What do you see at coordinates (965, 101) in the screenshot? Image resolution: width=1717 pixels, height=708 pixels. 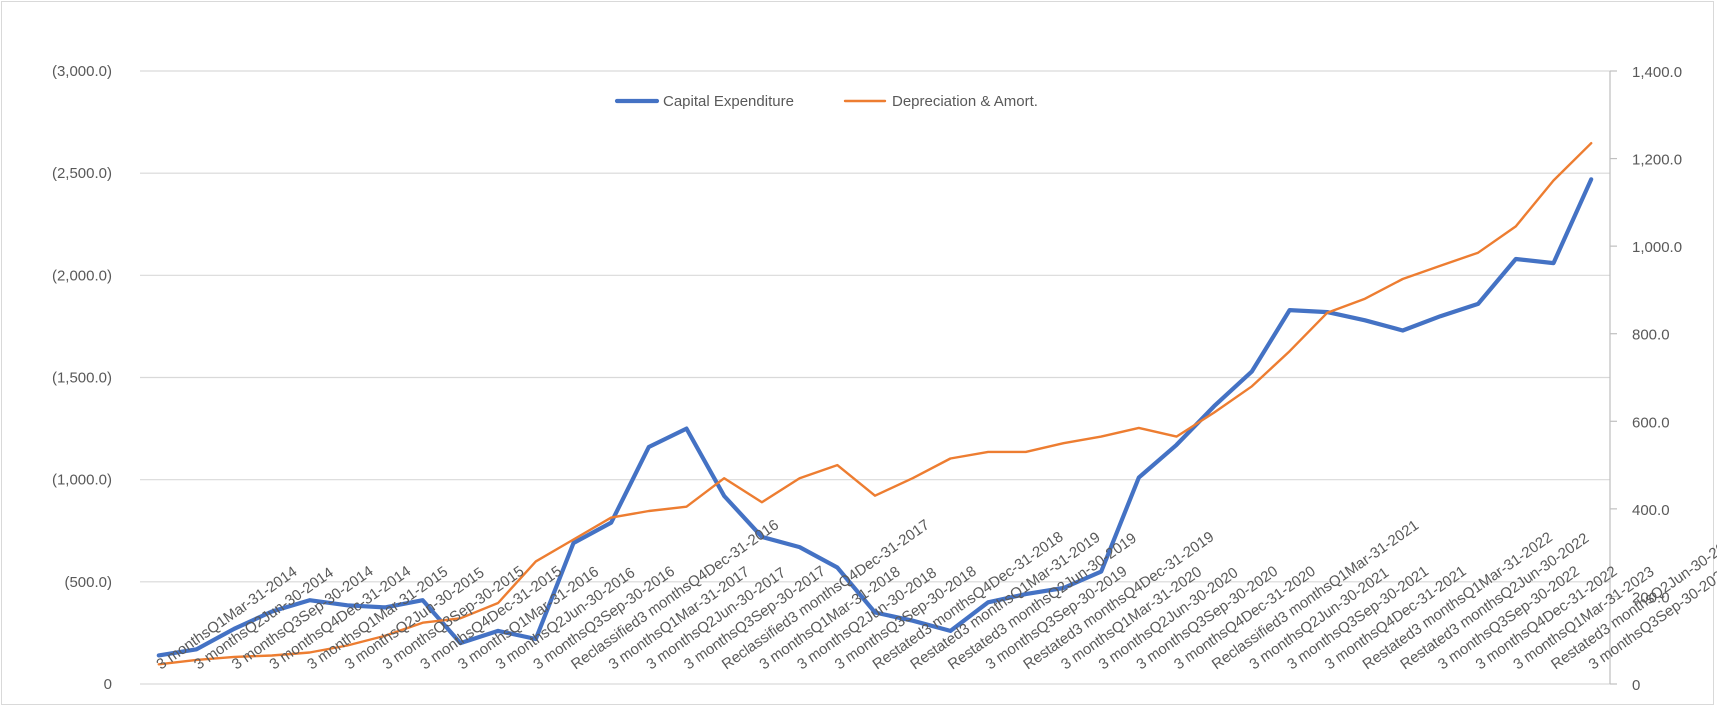 I see `legend-label-depreciation-amort: Depreciation & Amort.` at bounding box center [965, 101].